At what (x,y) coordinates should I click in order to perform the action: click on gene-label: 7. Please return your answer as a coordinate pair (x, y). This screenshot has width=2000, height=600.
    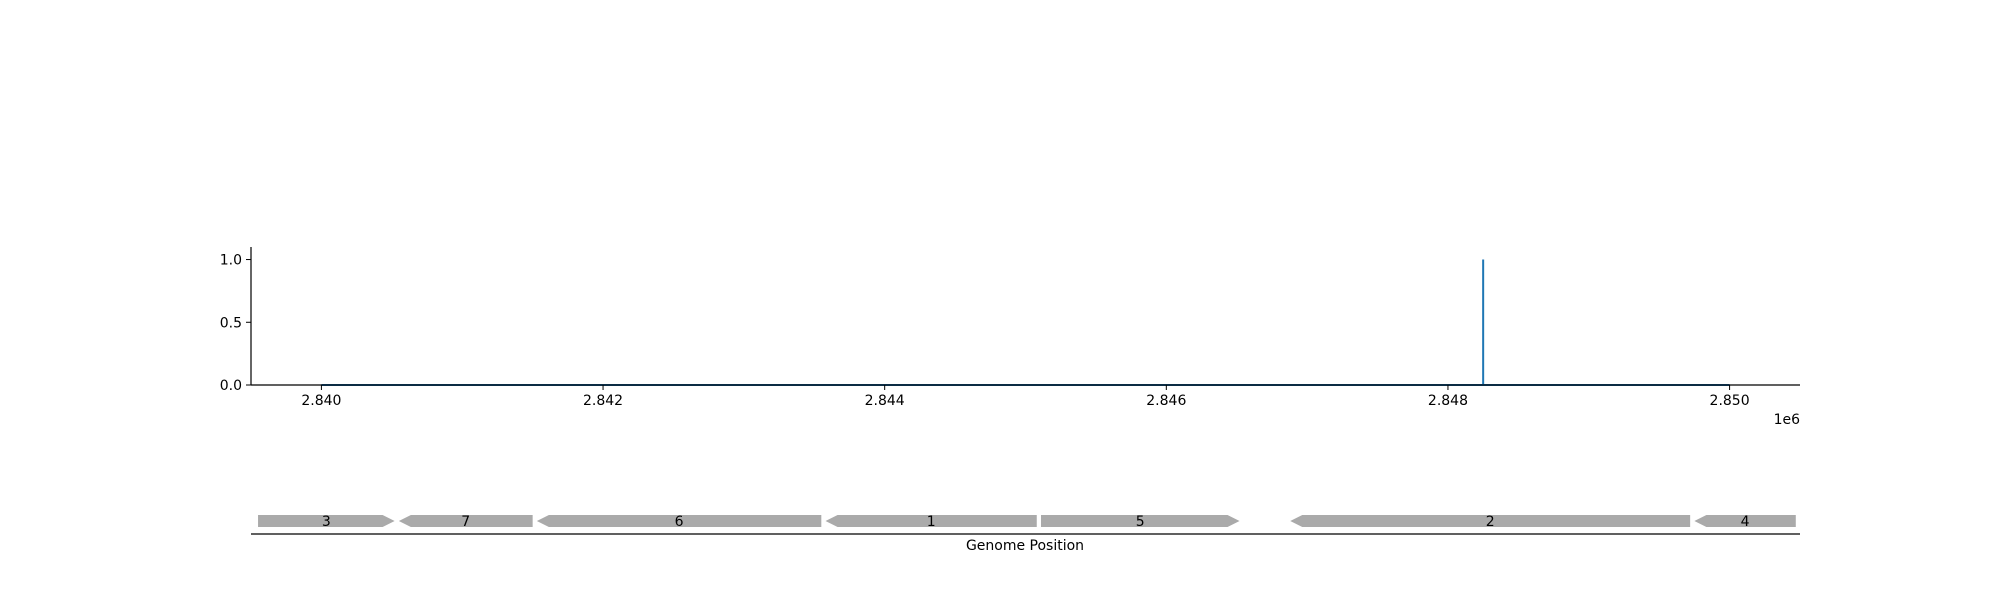
    Looking at the image, I should click on (465, 522).